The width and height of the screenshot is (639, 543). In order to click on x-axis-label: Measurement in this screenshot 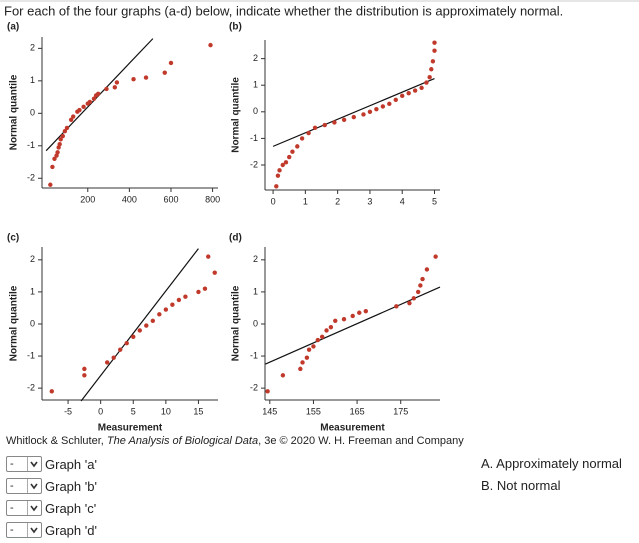, I will do `click(352, 428)`.